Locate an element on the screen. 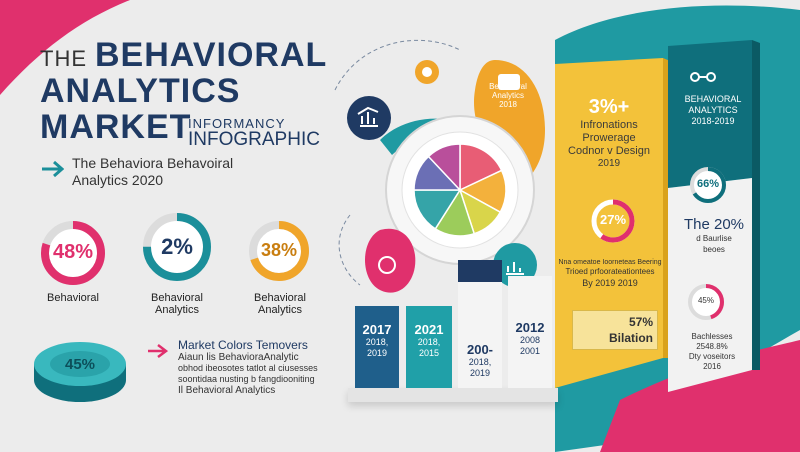  yellow-line-2: Prowerage is located at coordinates (609, 138).